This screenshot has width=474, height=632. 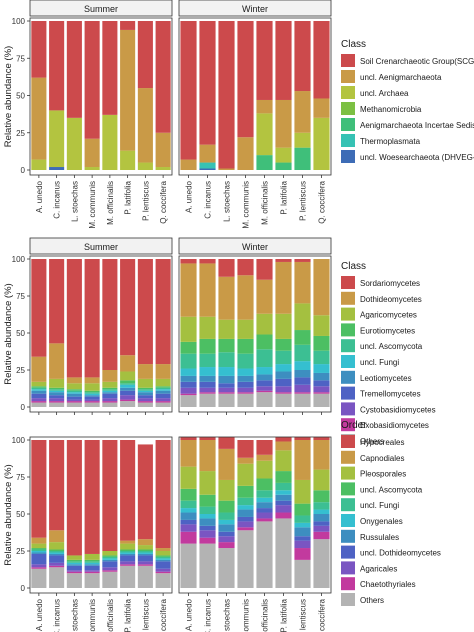 I want to click on legend-label: Sordariomycetes, so click(x=390, y=283).